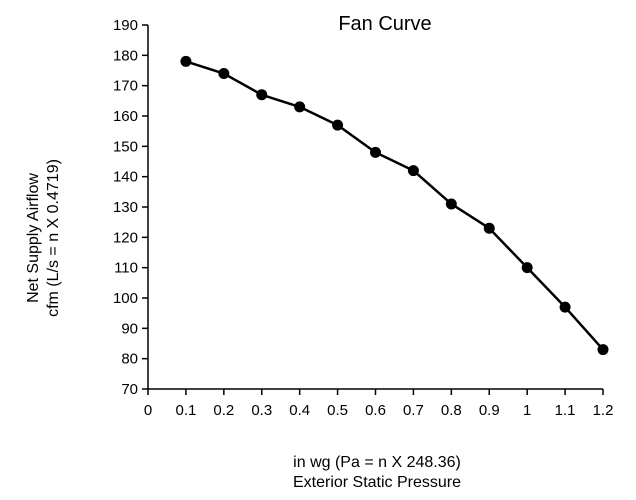 The image size is (636, 500). I want to click on x-tick-label: 0.2, so click(223, 410).